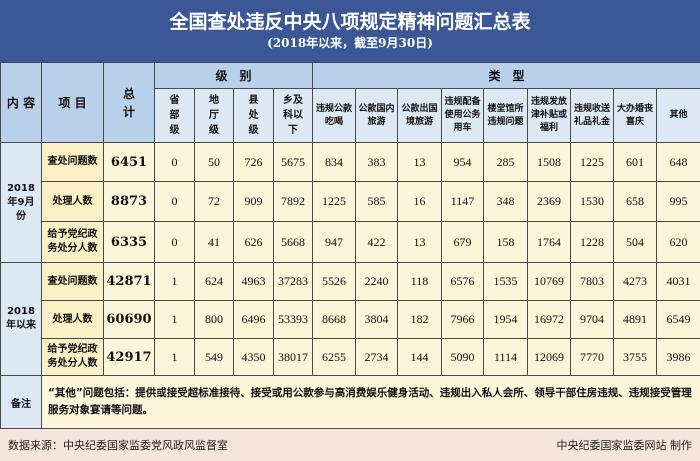  What do you see at coordinates (463, 116) in the screenshot?
I see `header-type: 违规配备使用公务用车` at bounding box center [463, 116].